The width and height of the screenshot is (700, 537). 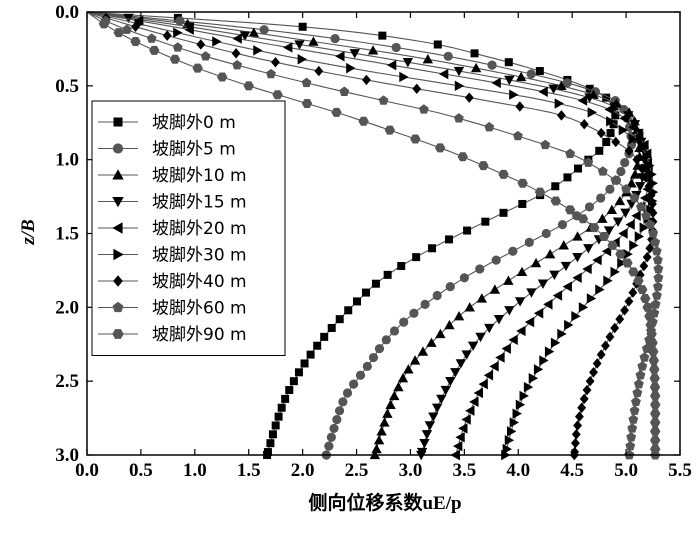 What do you see at coordinates (67, 86) in the screenshot?
I see `y-tick-label: 0.5` at bounding box center [67, 86].